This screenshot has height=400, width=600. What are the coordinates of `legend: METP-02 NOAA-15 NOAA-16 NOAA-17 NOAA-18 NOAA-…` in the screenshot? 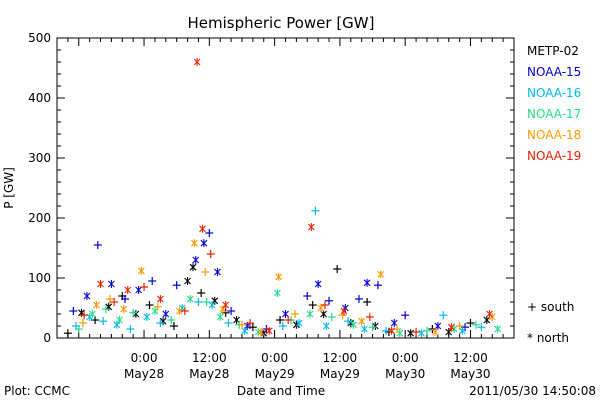 It's located at (554, 194).